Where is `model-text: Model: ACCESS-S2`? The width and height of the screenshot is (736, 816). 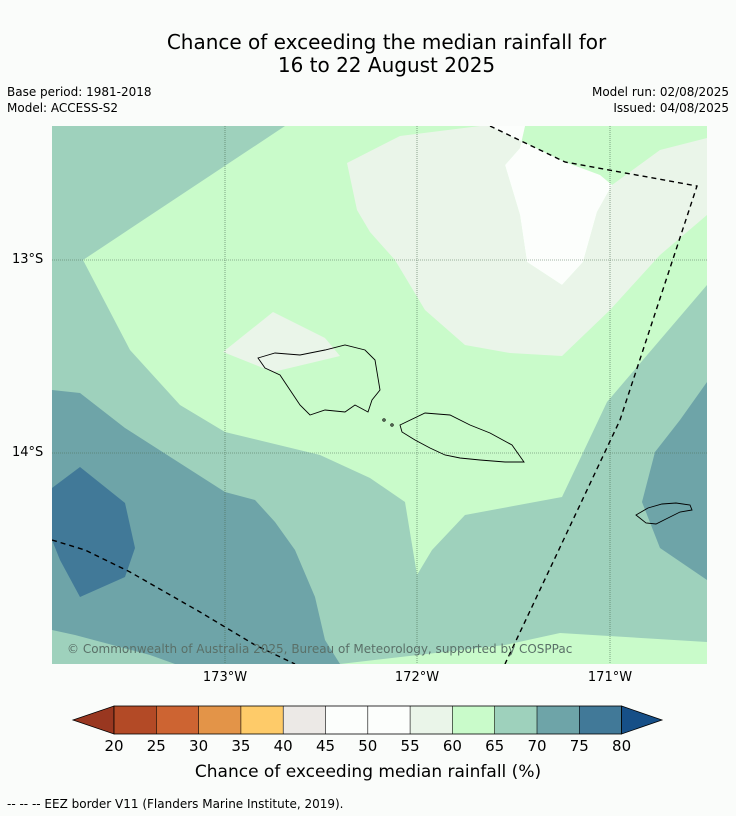
model-text: Model: ACCESS-S2 is located at coordinates (63, 108).